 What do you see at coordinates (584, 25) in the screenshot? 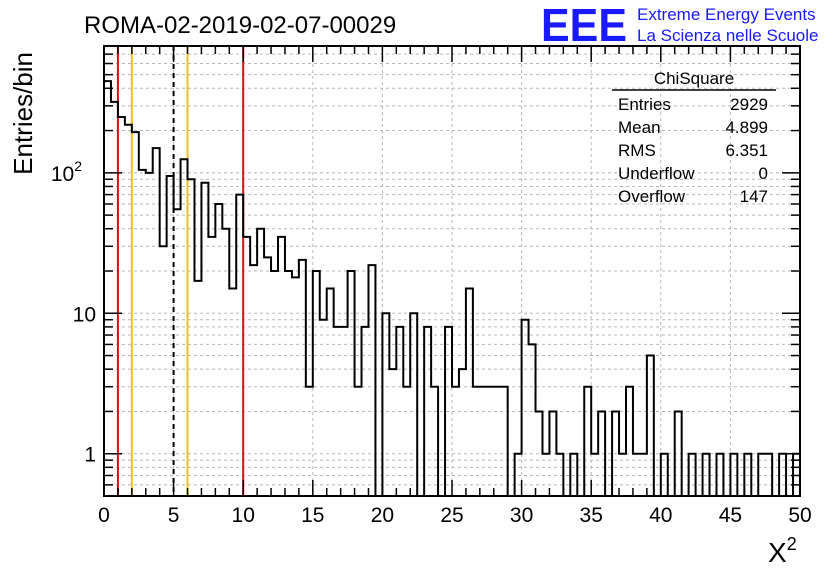
I see `logo-mark: EEE` at bounding box center [584, 25].